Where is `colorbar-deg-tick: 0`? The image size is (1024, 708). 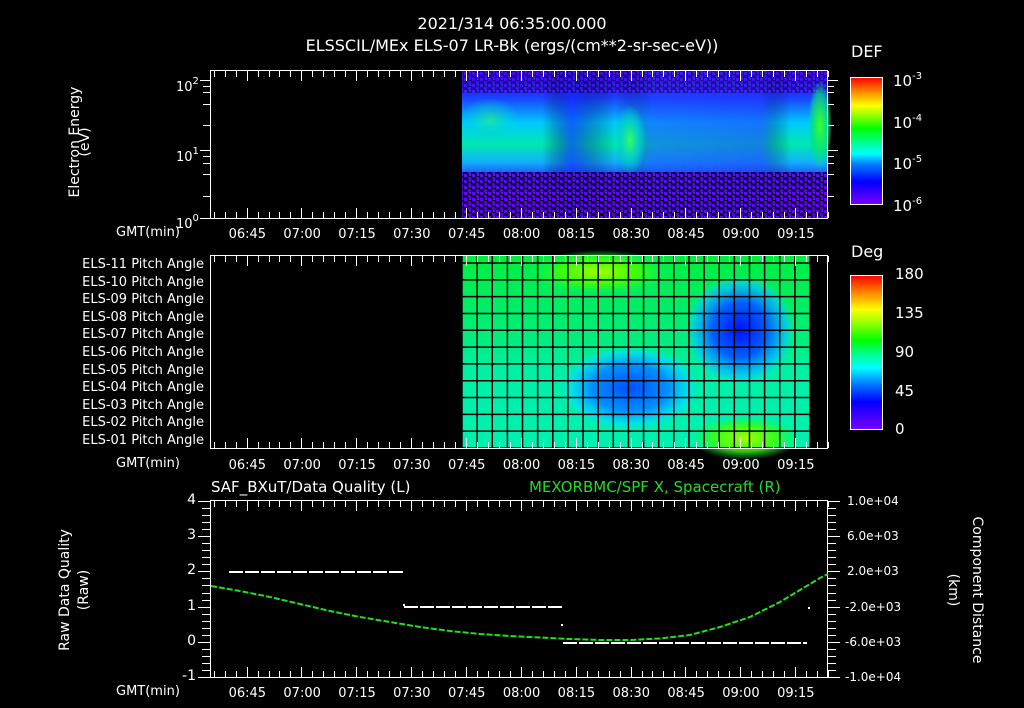
colorbar-deg-tick: 0 is located at coordinates (900, 429).